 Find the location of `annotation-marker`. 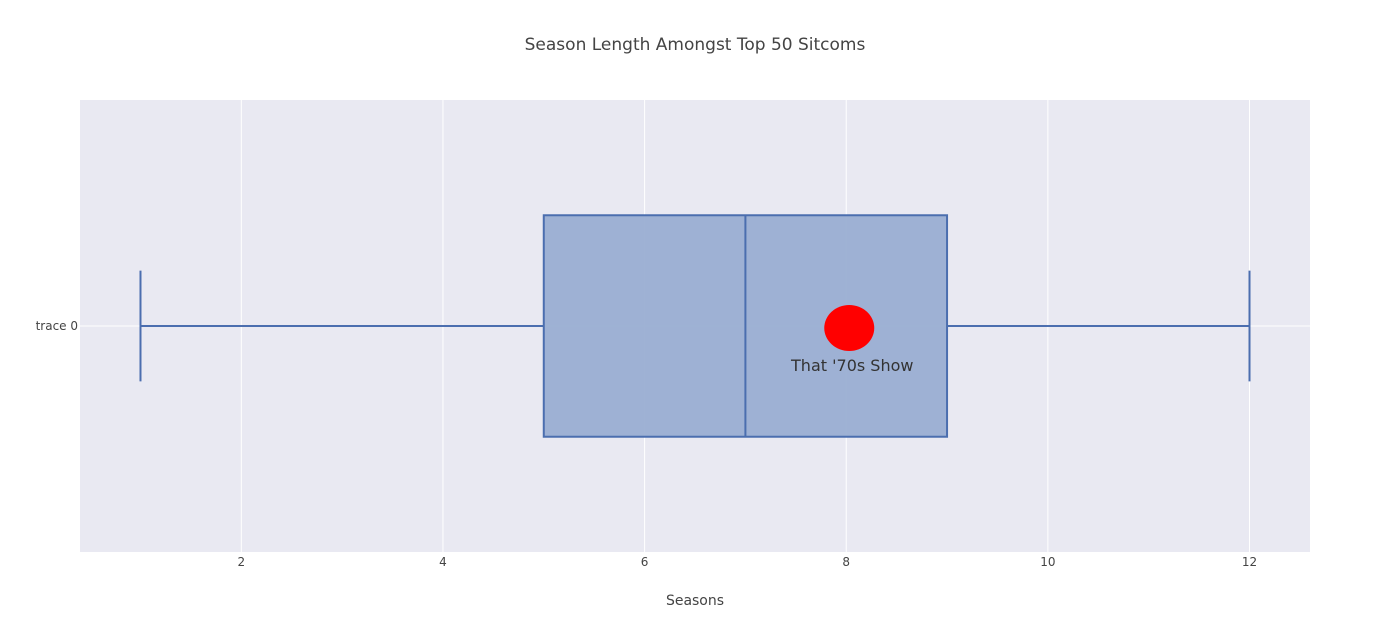

annotation-marker is located at coordinates (849, 328).